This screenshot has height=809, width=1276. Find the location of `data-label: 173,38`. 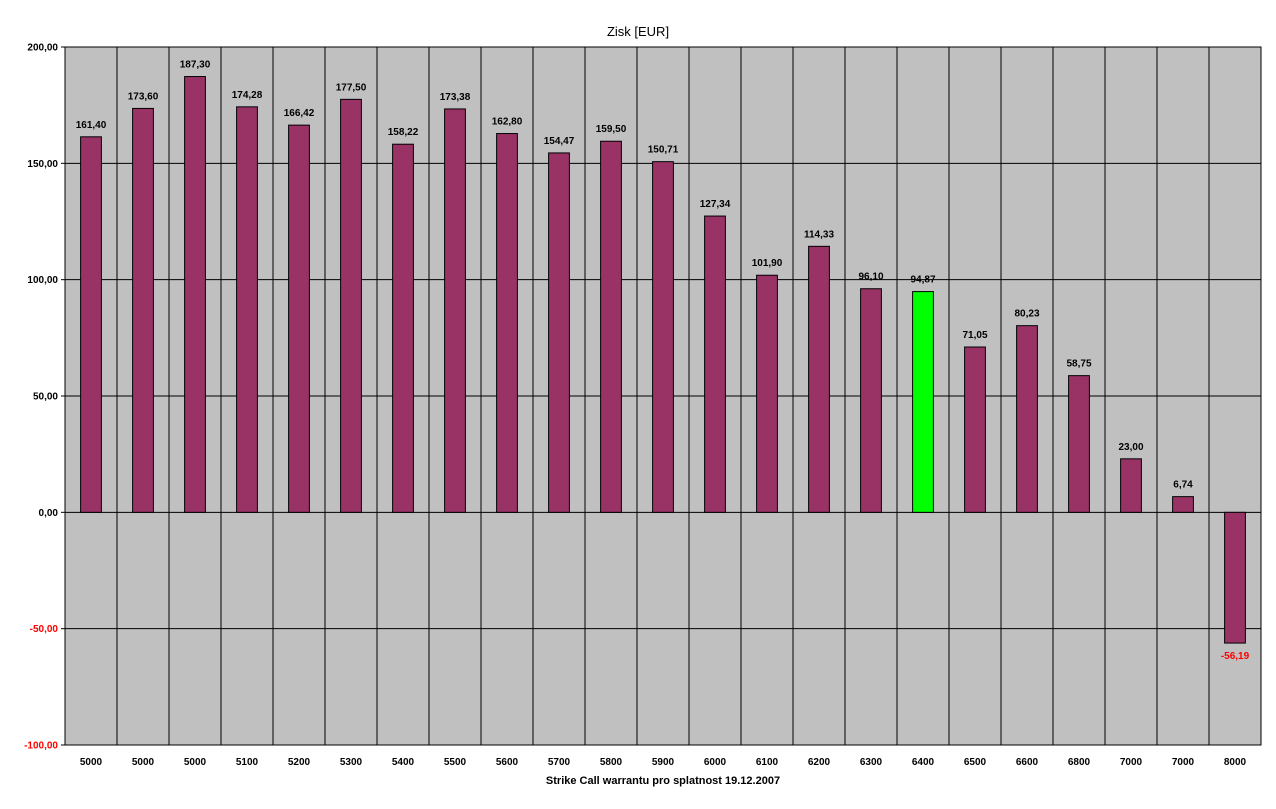

data-label: 173,38 is located at coordinates (455, 97).